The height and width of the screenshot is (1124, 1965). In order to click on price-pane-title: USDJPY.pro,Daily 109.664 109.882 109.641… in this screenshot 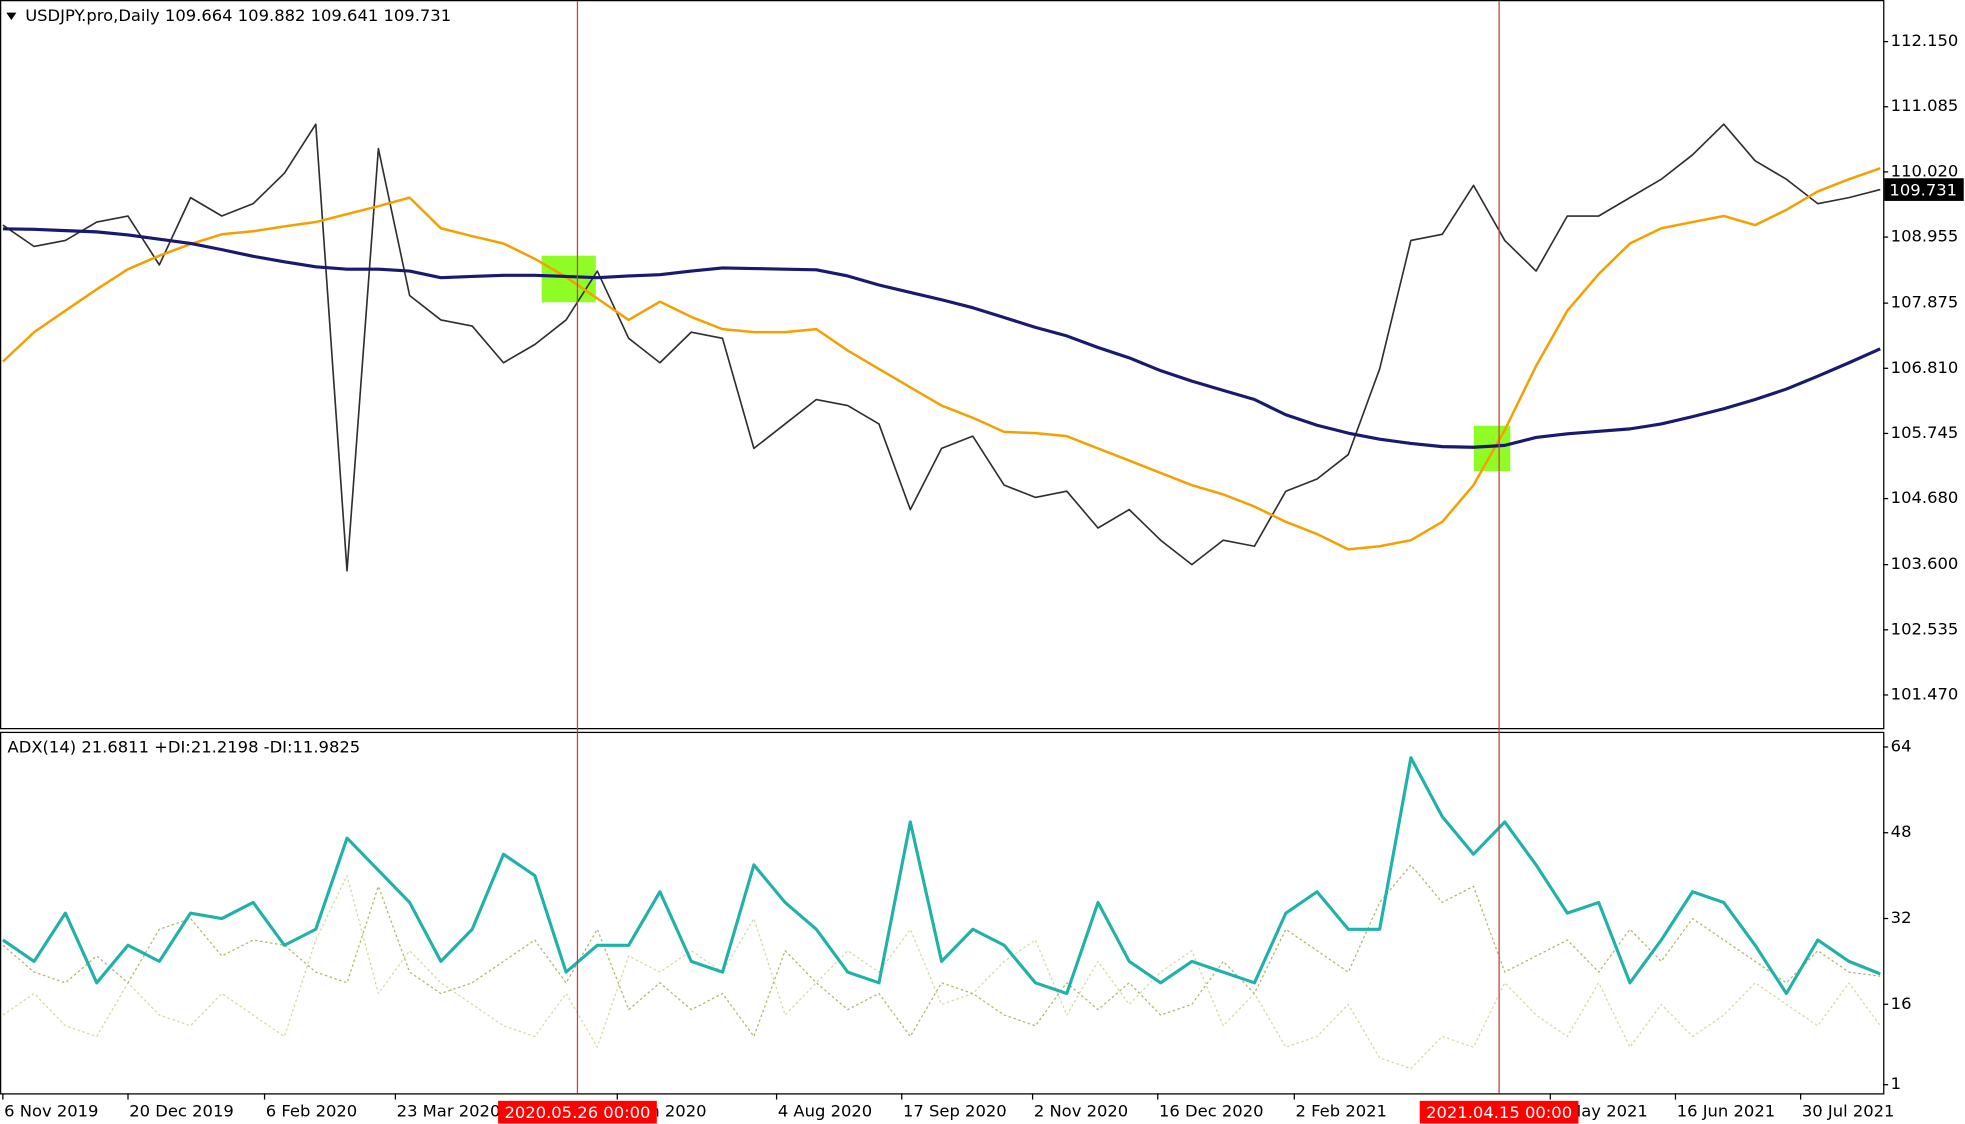, I will do `click(238, 15)`.